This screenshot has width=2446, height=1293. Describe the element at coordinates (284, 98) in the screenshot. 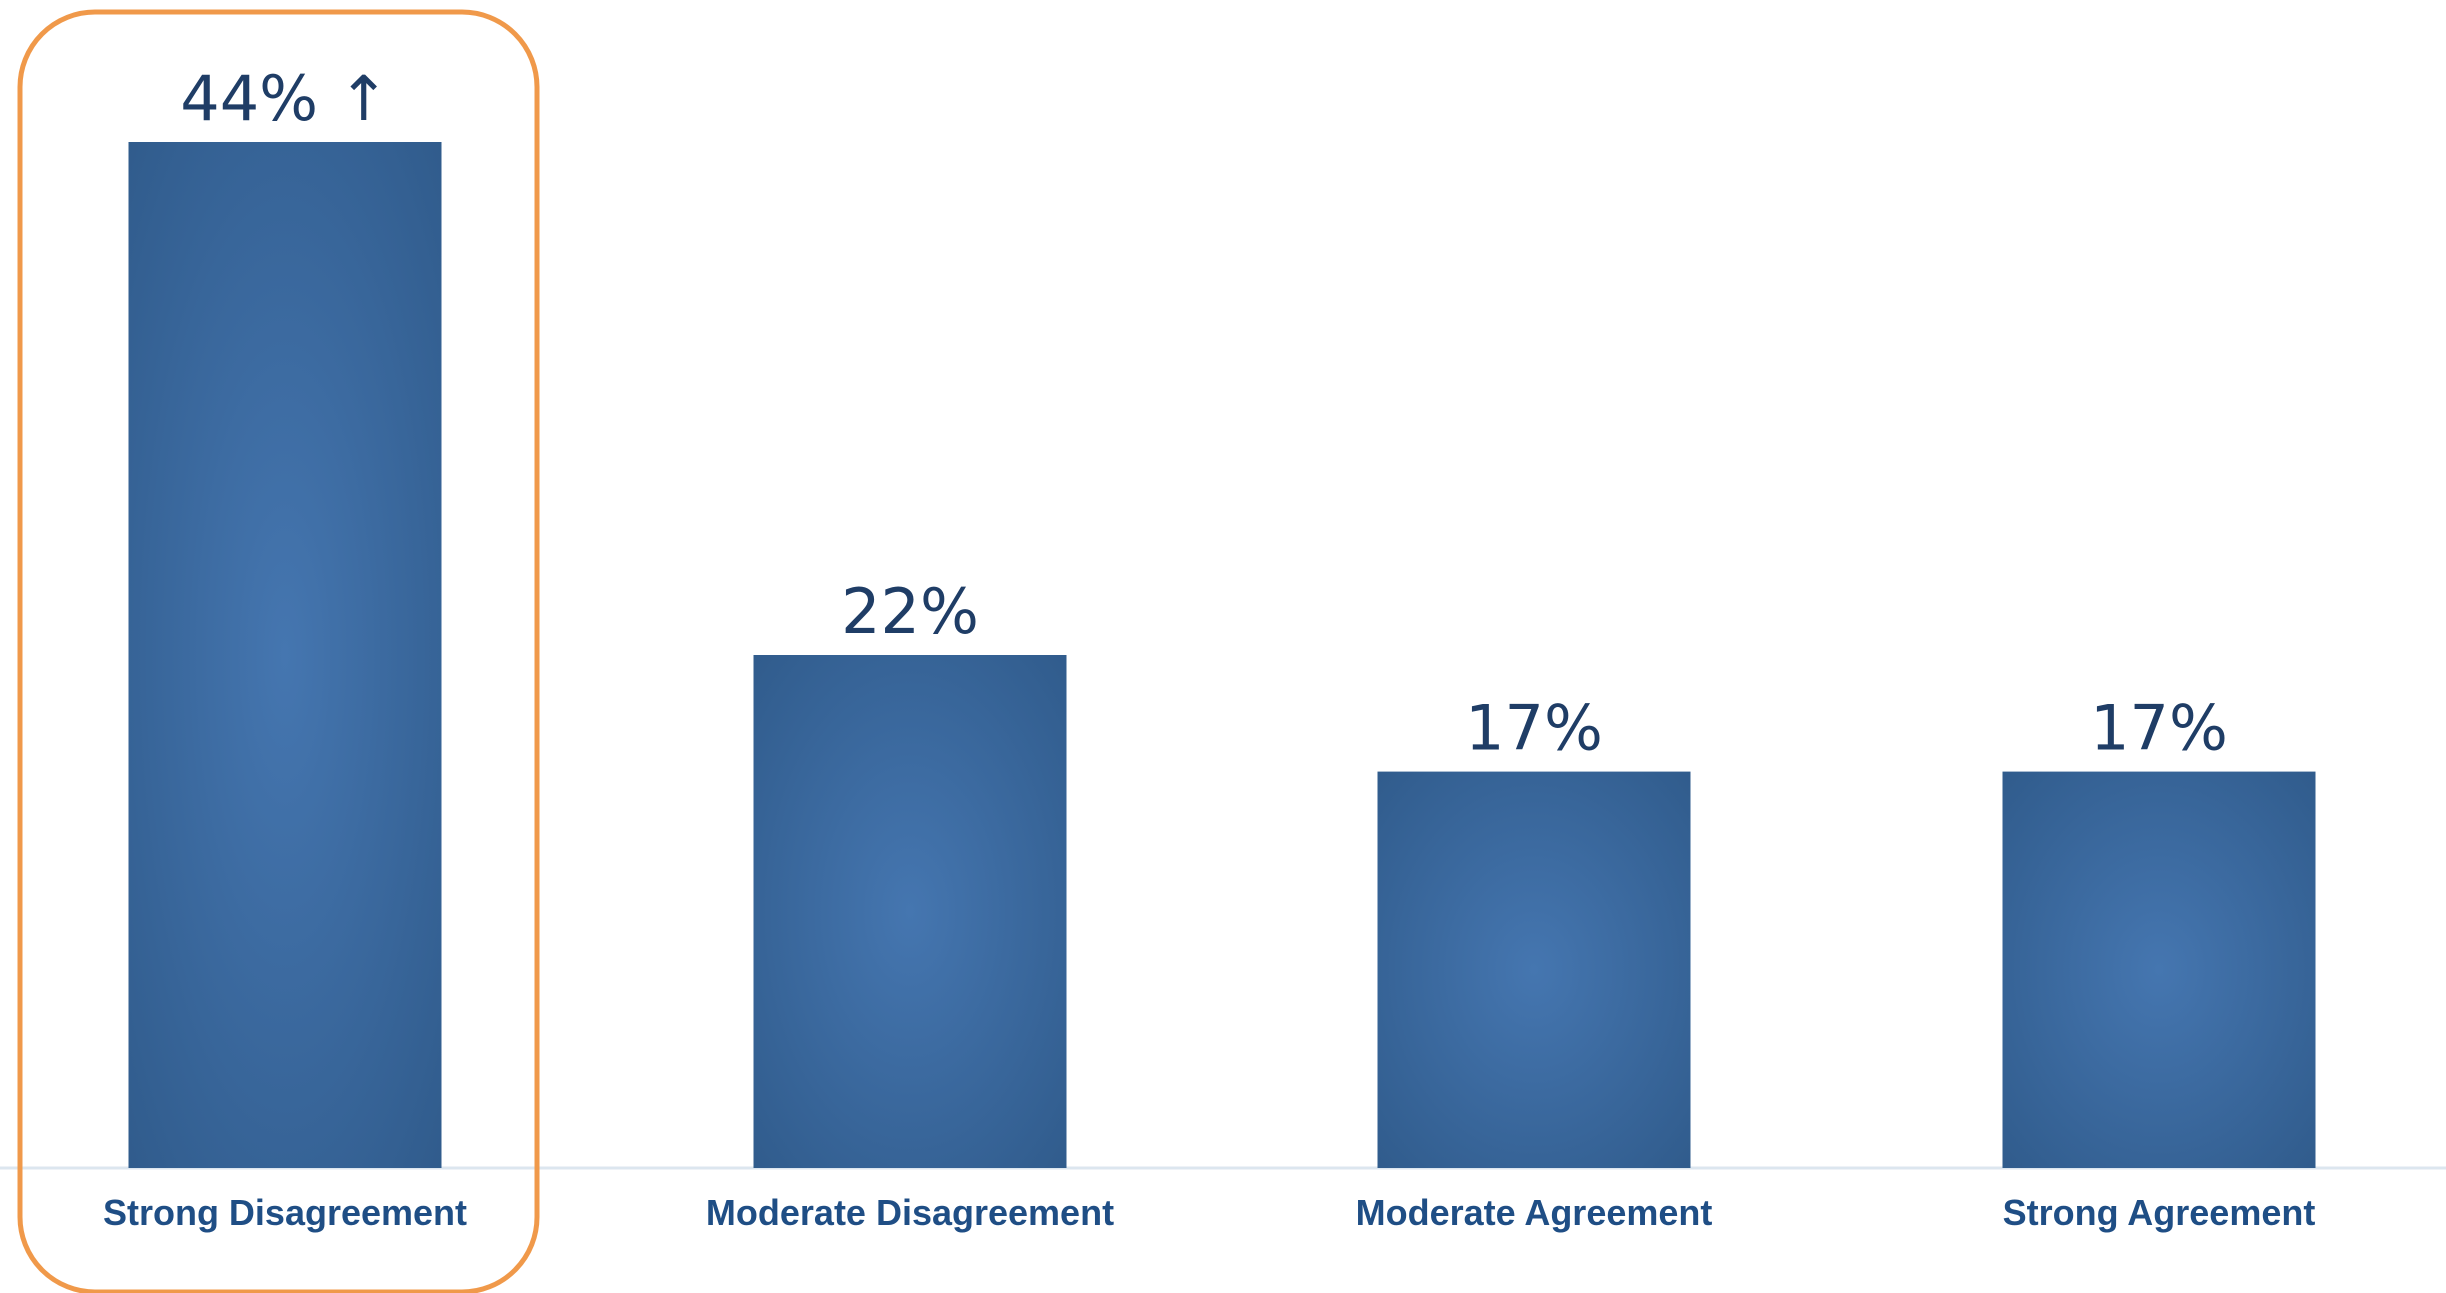

I see `data-label-strong-disagreement: 44% ↑` at that location.